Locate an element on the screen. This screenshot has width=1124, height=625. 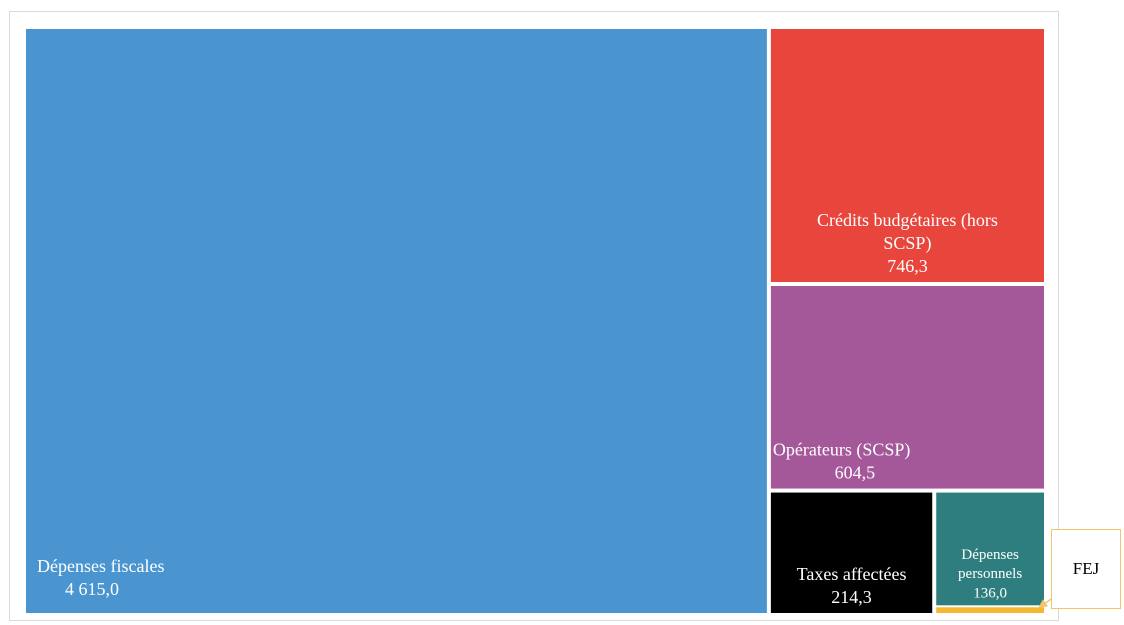
treemap-tile-taxes-affectees is located at coordinates (851, 552).